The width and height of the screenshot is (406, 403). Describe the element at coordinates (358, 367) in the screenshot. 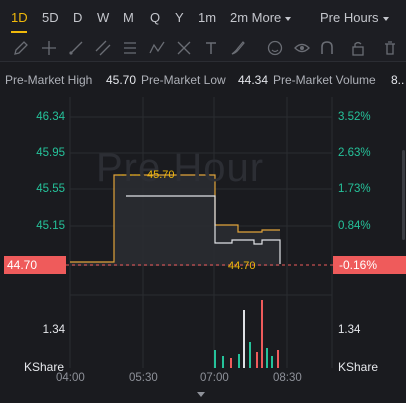

I see `volume-unit-right: KShare` at that location.